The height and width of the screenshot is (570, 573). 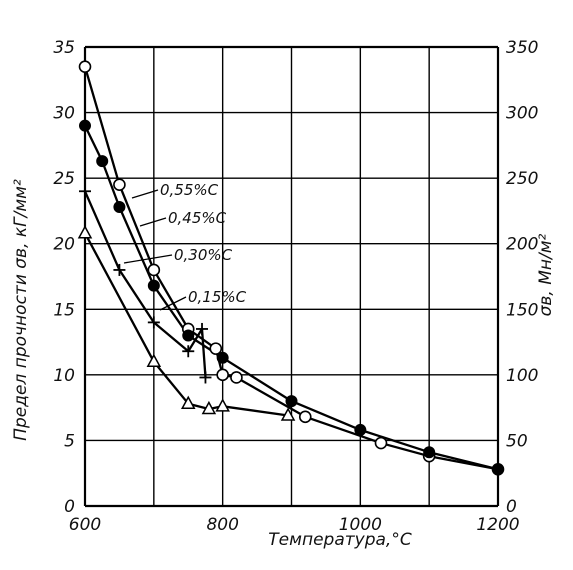 I want to click on y-tick-right: 0, so click(x=511, y=507).